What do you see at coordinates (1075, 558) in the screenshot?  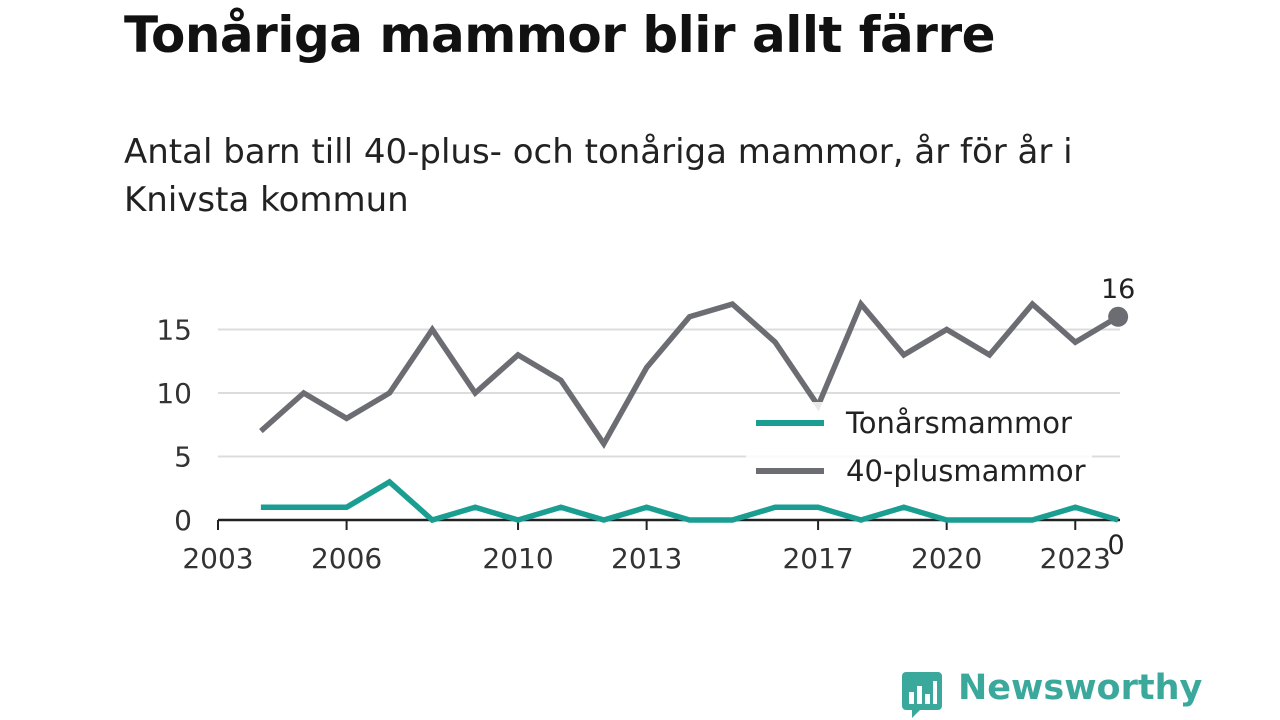 I see `x-tick-label: 2023` at bounding box center [1075, 558].